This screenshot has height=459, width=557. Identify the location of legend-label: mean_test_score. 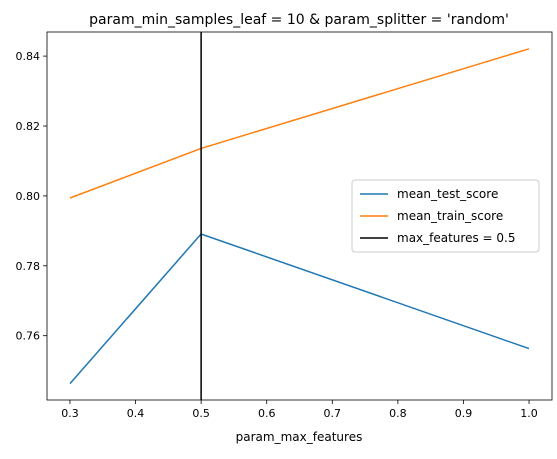
(447, 194).